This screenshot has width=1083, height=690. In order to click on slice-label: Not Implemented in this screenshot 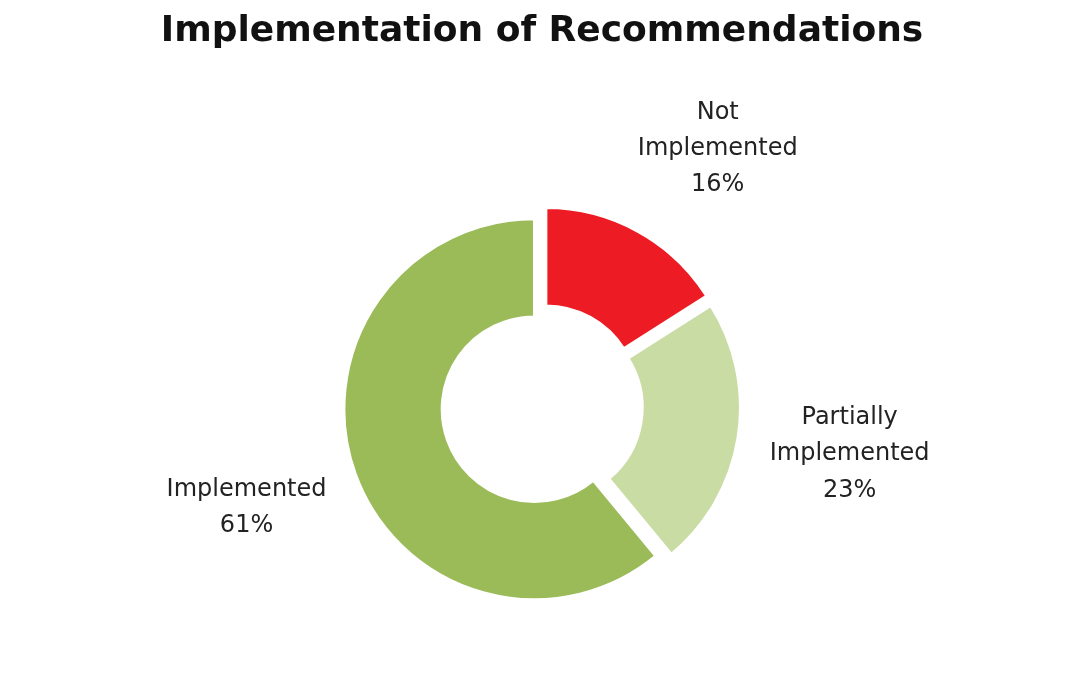, I will do `click(717, 128)`.